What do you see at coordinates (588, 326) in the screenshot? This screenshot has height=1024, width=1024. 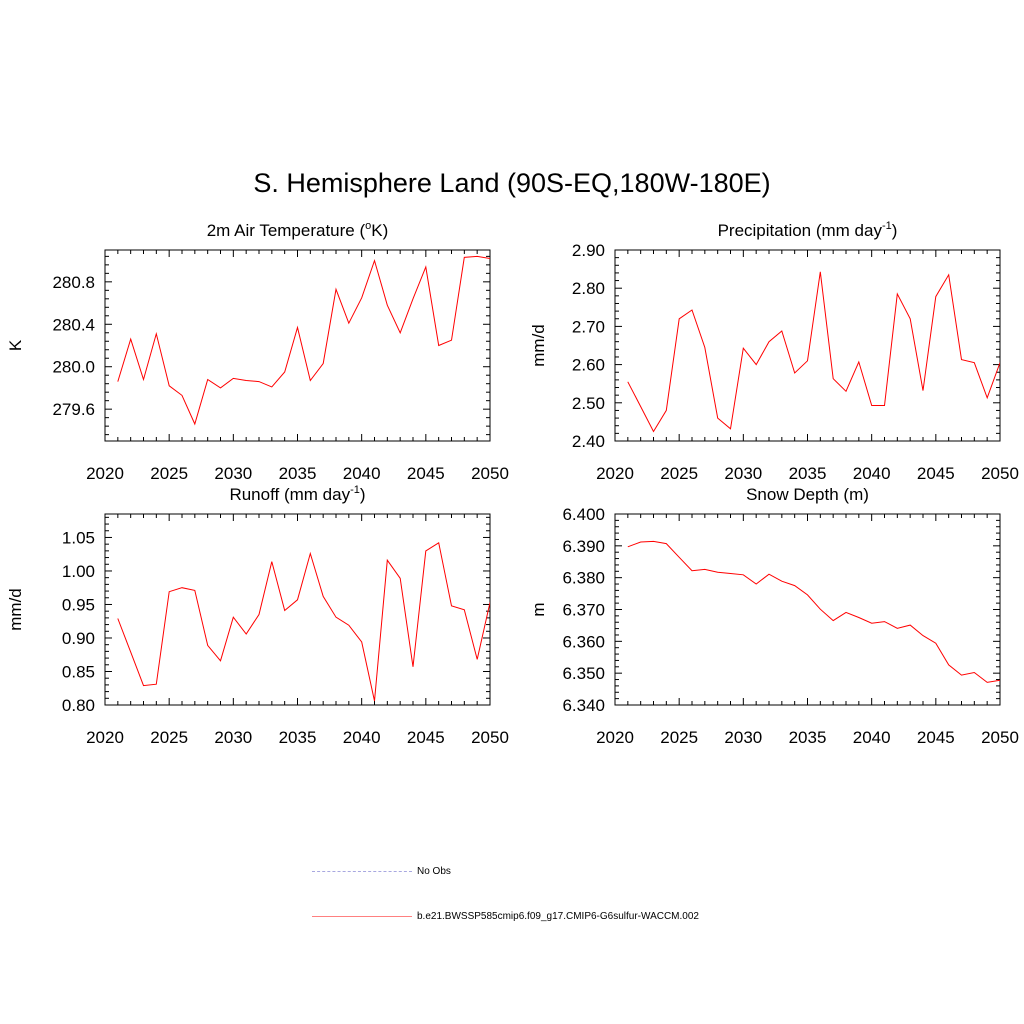 I see `y-tick-label: 2.70` at bounding box center [588, 326].